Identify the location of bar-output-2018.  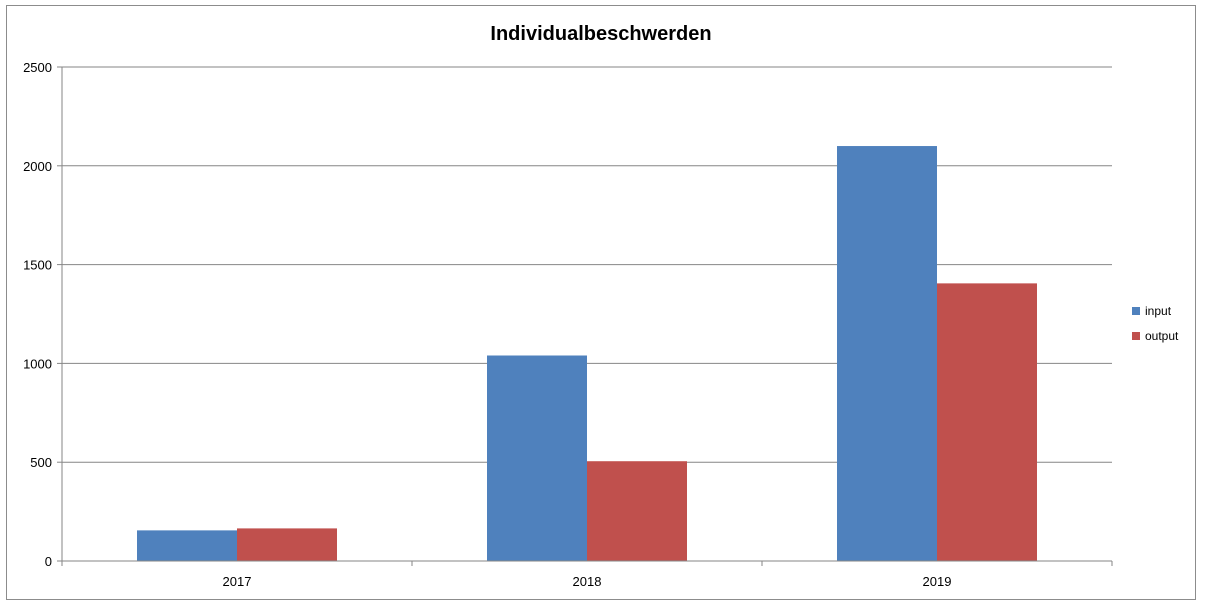
(637, 511).